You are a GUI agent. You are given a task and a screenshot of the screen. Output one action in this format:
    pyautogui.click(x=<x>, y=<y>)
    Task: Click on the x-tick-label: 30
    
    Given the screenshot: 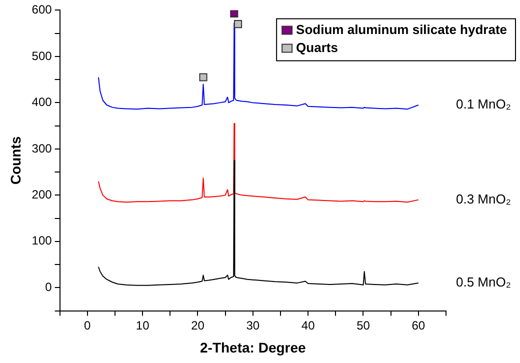 What is the action you would take?
    pyautogui.click(x=253, y=325)
    